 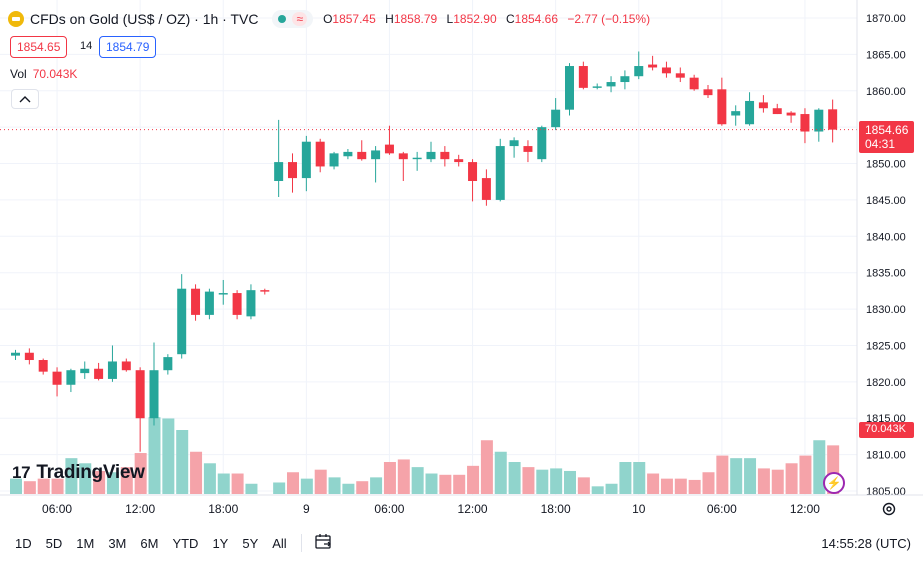 I want to click on price-tick-label: 1850.00, so click(x=886, y=165).